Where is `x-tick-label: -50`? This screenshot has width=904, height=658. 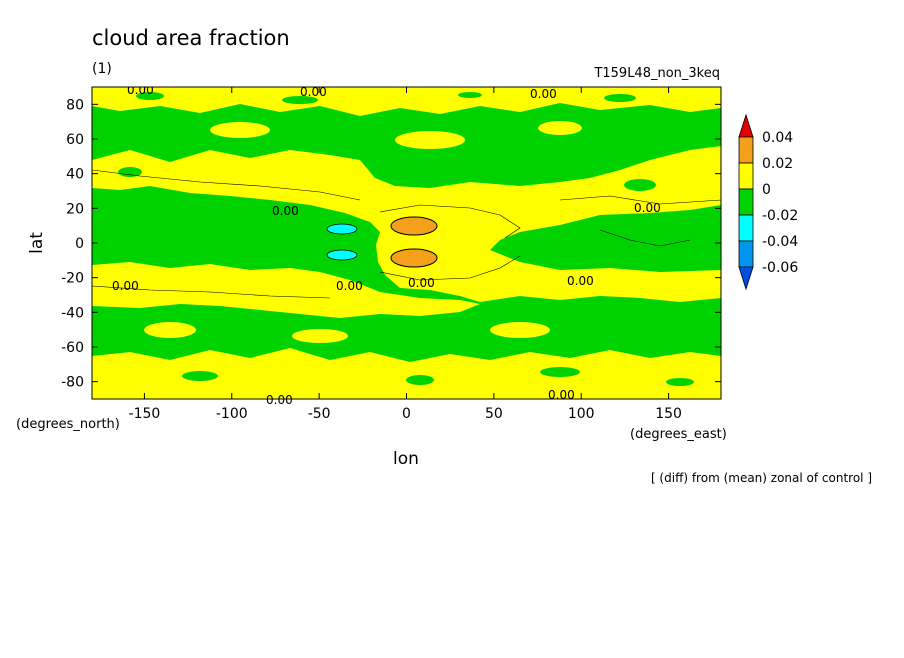 x-tick-label: -50 is located at coordinates (319, 414).